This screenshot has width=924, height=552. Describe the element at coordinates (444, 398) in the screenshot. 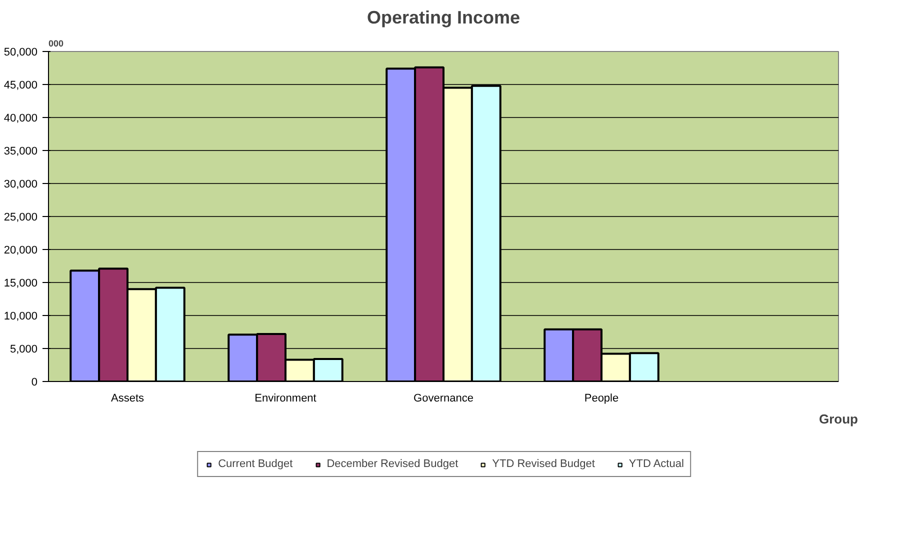

I see `x-tick-label: Governance` at that location.